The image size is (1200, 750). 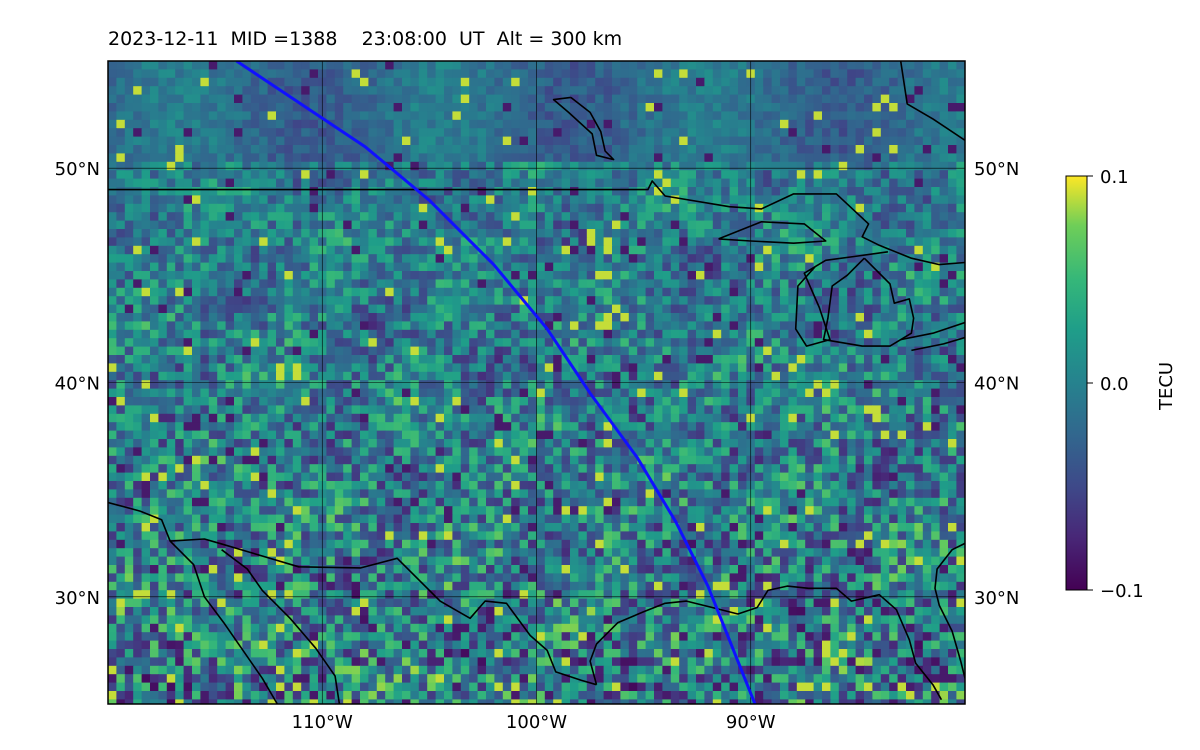 I want to click on colorbar-tick-label: 0.1, so click(x=1114, y=177).